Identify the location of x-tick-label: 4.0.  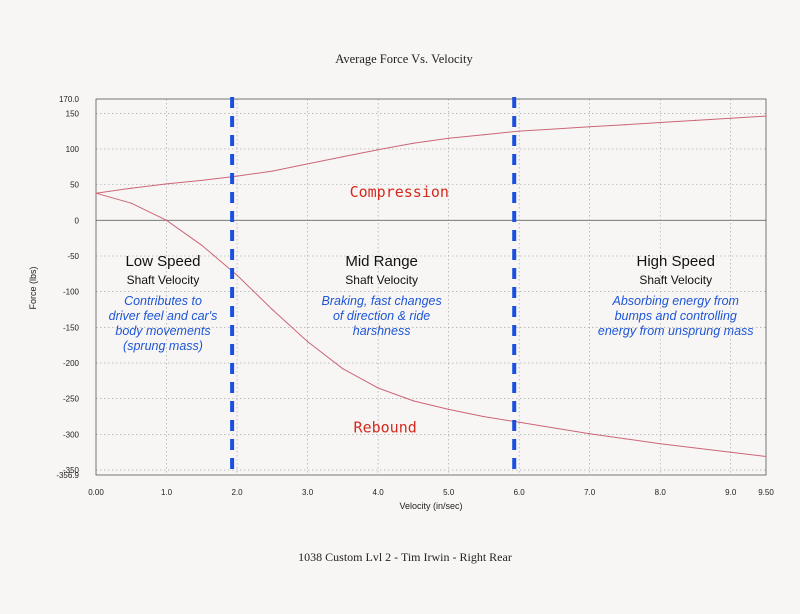
(379, 492).